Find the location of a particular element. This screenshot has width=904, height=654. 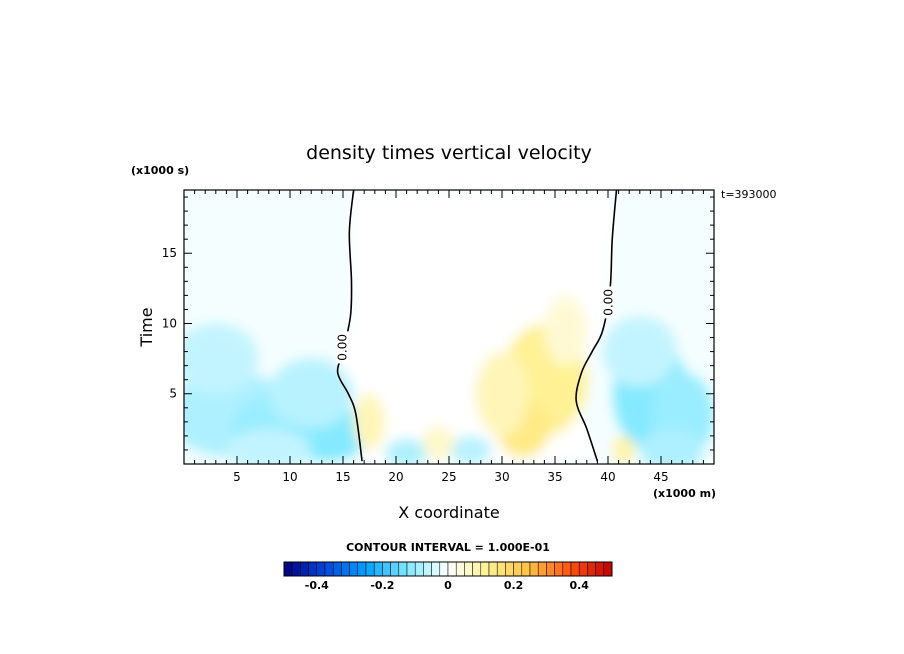

contour-interval-label: CONTOUR INTERVAL = 1.000E-01 is located at coordinates (448, 547).